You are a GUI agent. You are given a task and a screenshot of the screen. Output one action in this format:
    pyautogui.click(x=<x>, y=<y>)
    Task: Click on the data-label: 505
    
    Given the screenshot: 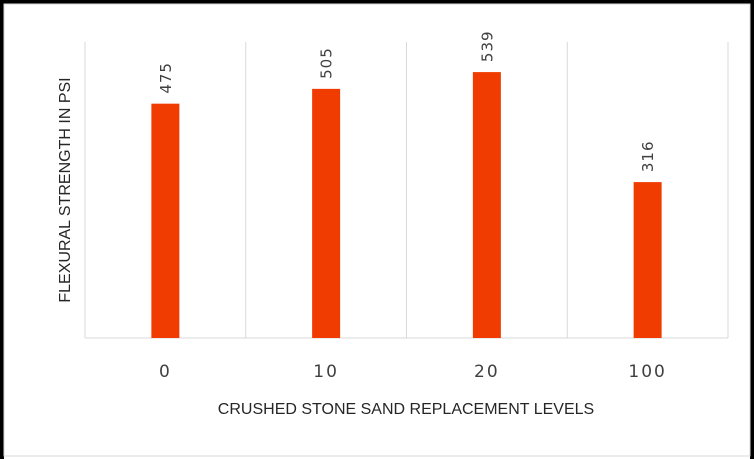 What is the action you would take?
    pyautogui.click(x=327, y=63)
    